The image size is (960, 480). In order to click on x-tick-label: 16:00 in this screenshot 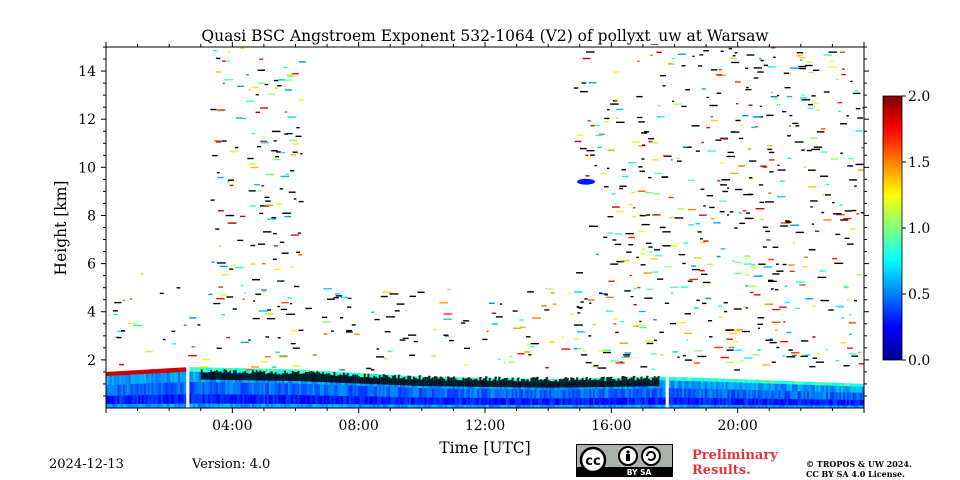, I will do `click(611, 426)`.